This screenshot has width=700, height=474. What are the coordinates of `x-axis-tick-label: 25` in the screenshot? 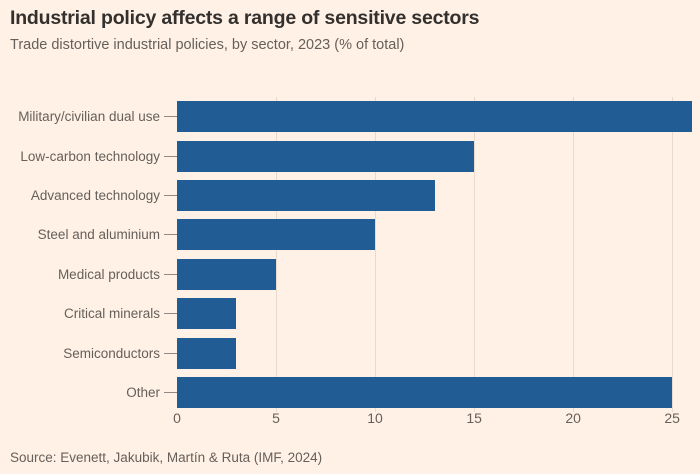 It's located at (672, 418).